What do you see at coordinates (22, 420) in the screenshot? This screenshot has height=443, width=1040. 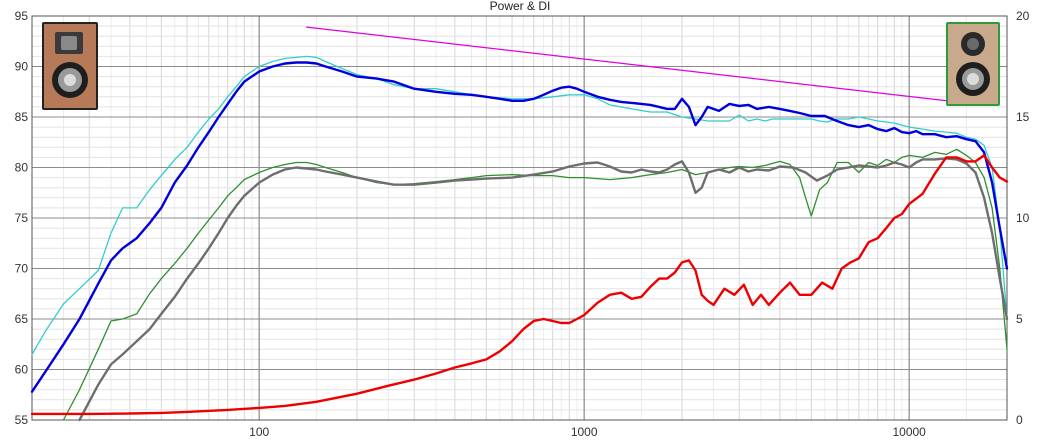 I see `y-tick-label: 55` at bounding box center [22, 420].